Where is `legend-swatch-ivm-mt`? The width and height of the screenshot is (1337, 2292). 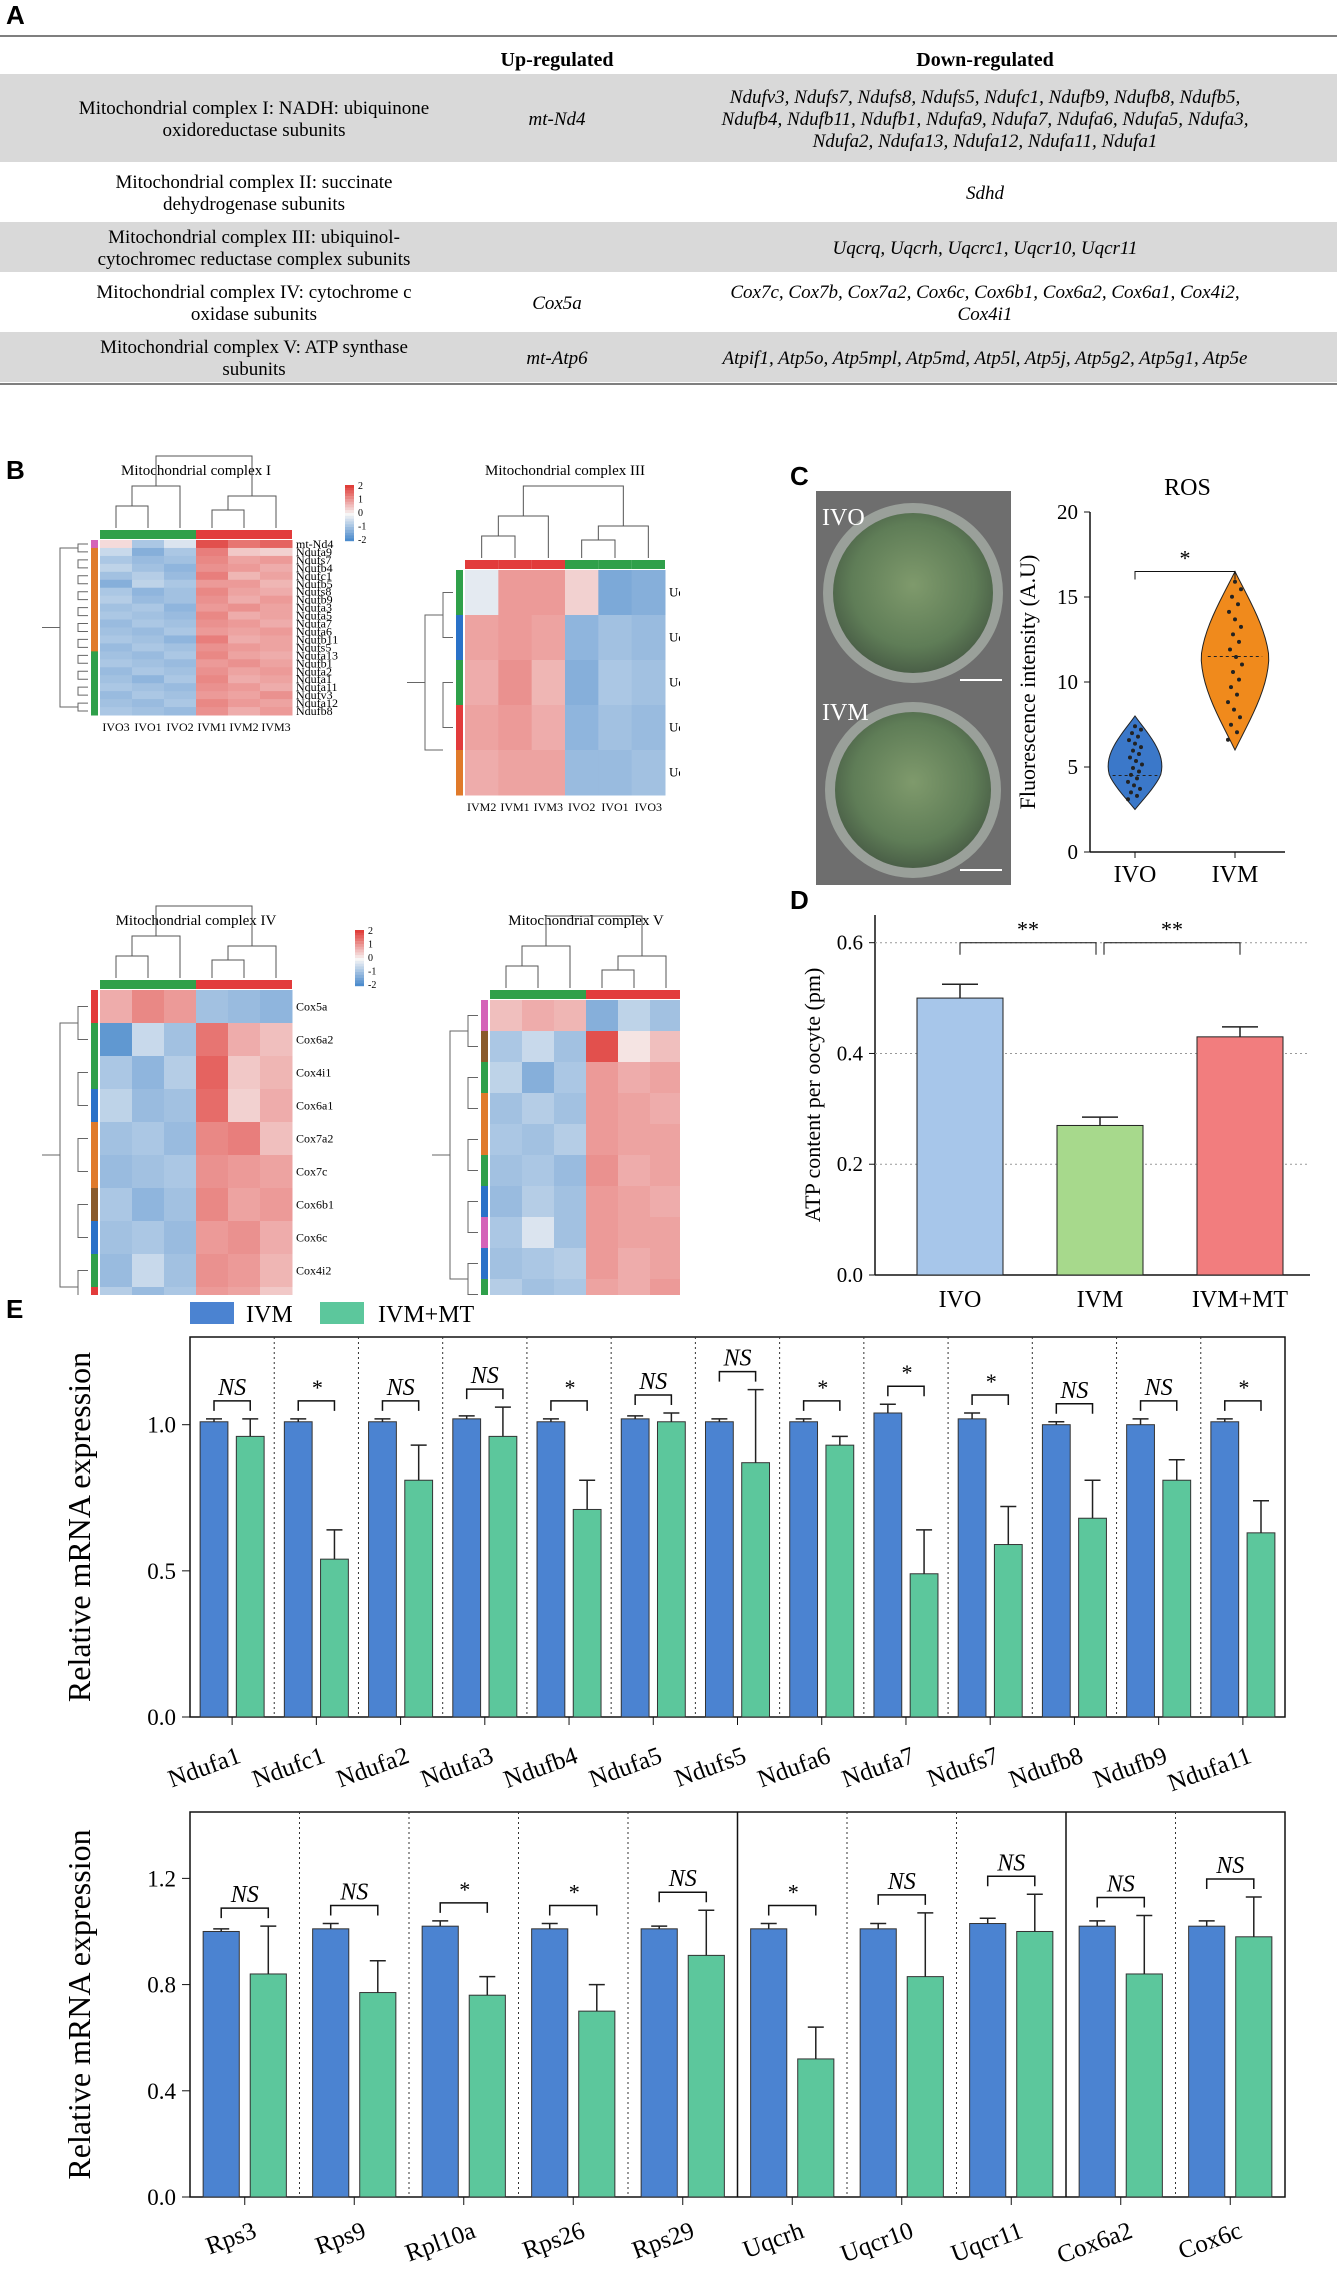
legend-swatch-ivm-mt is located at coordinates (342, 1313).